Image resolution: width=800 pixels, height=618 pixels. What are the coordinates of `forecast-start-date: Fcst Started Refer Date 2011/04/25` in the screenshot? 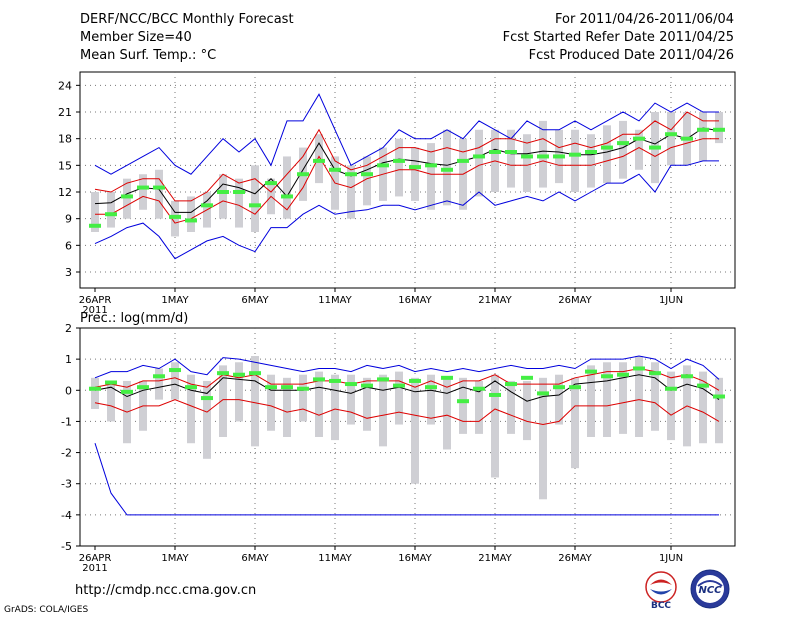 It's located at (618, 37).